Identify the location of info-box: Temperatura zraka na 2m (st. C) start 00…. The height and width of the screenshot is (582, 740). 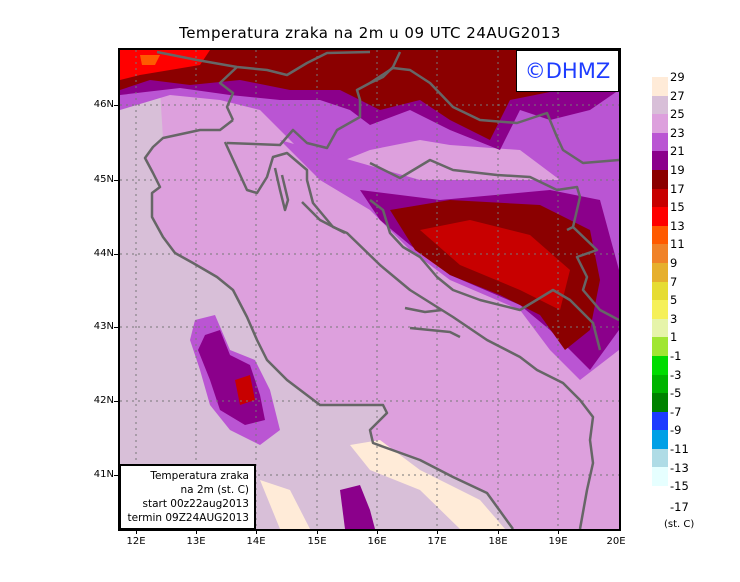
(187, 497).